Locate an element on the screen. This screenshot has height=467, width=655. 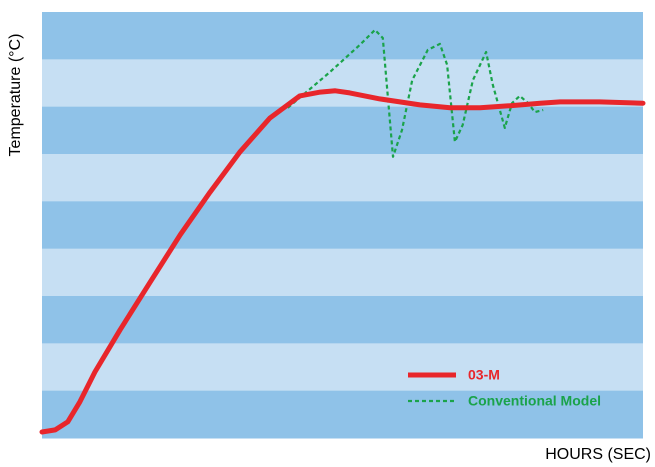
x-axis-label: HOURS (SEC) is located at coordinates (598, 454).